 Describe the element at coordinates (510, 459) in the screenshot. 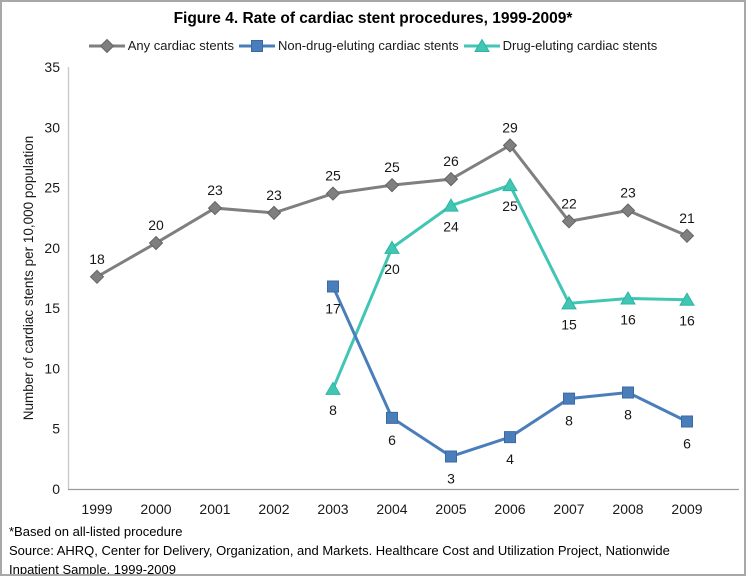

I see `data-point-label: 4` at that location.